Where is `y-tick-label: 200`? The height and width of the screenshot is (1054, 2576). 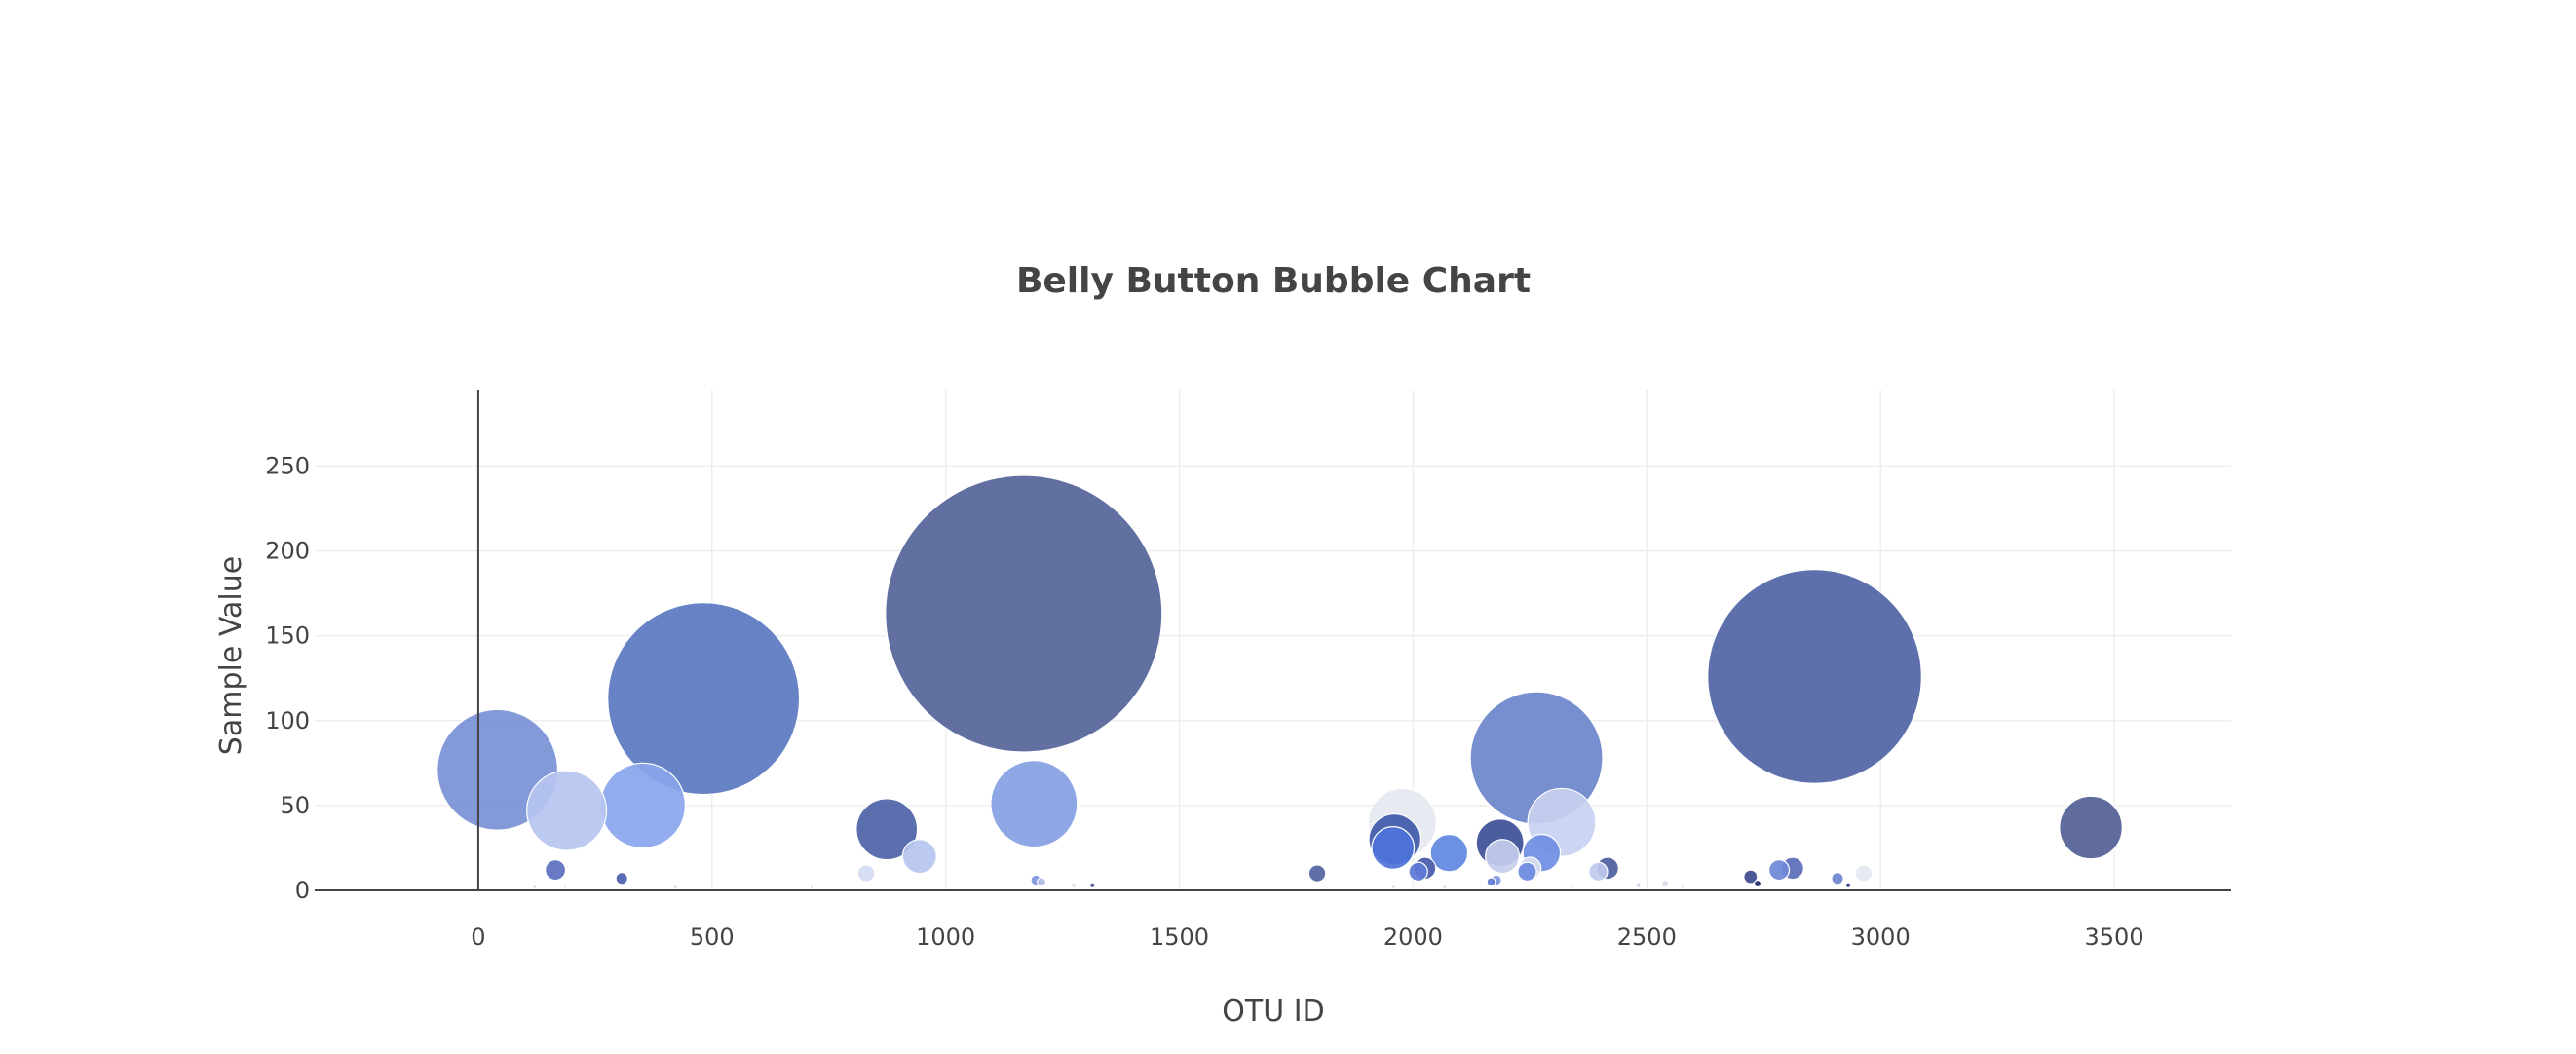 y-tick-label: 200 is located at coordinates (287, 551).